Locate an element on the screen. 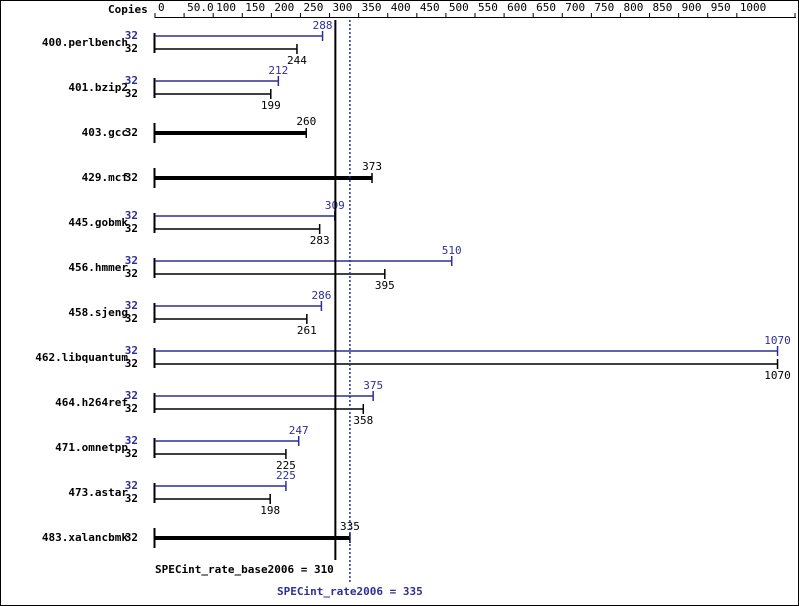 Image resolution: width=799 pixels, height=606 pixels. value-label: 510 is located at coordinates (452, 250).